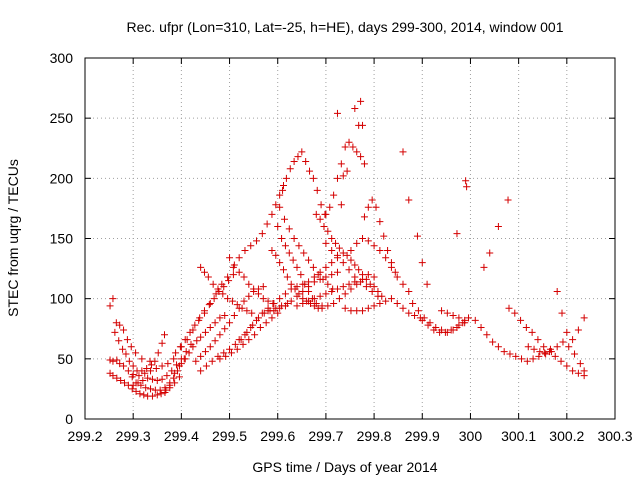  Describe the element at coordinates (13, 238) in the screenshot. I see `y-axis-label: STEC from uqrg / TECUs` at that location.